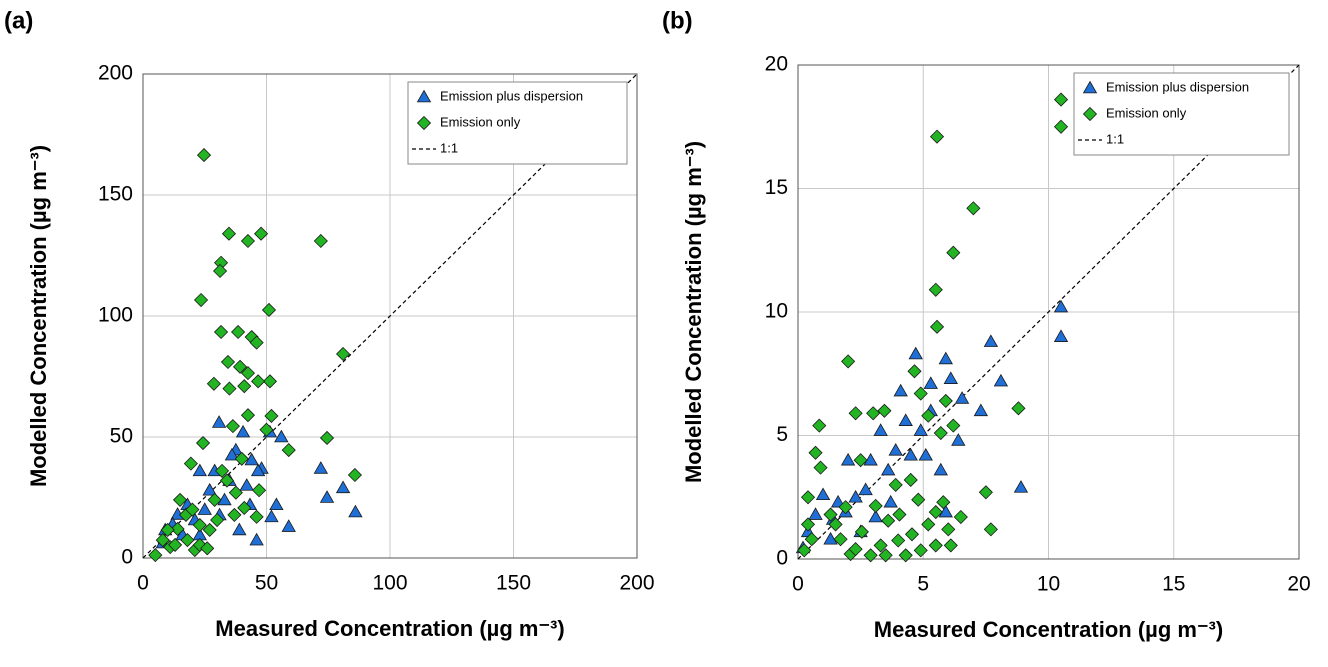  What do you see at coordinates (18, 20) in the screenshot?
I see `panel-label: (a)` at bounding box center [18, 20].